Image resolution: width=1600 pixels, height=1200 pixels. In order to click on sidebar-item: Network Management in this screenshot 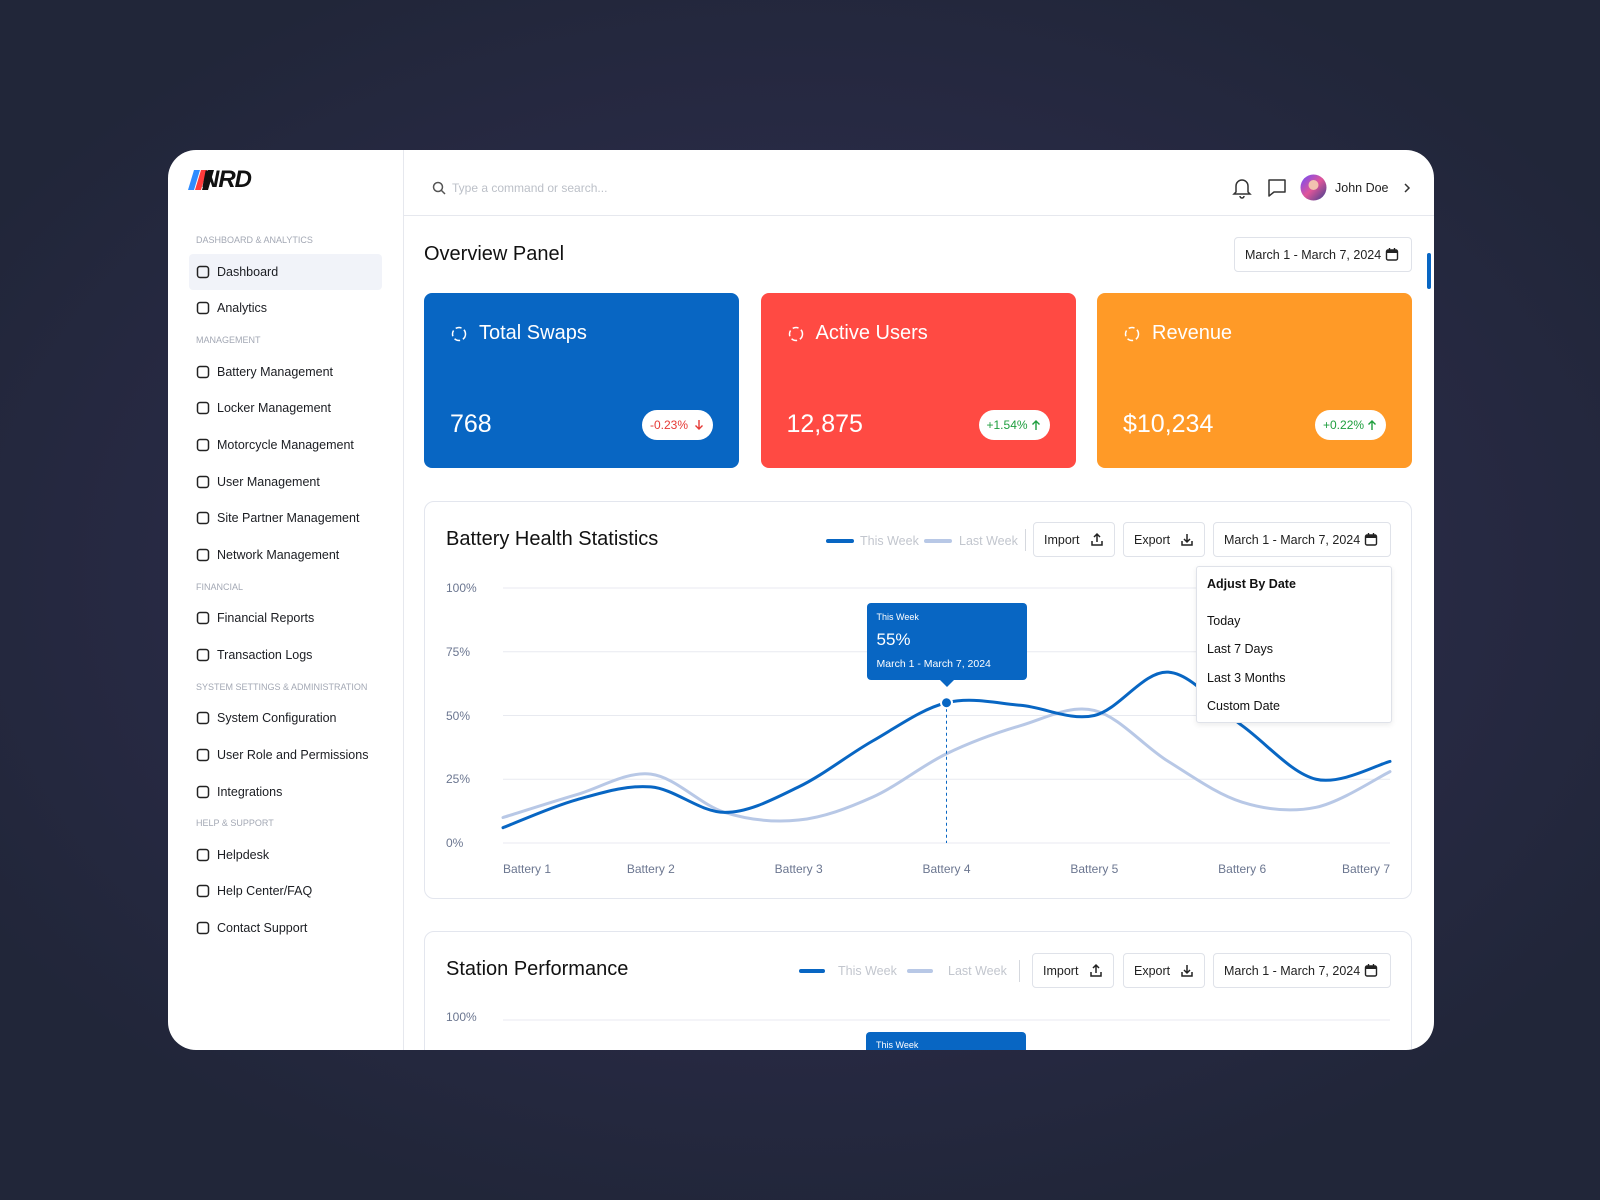, I will do `click(278, 555)`.